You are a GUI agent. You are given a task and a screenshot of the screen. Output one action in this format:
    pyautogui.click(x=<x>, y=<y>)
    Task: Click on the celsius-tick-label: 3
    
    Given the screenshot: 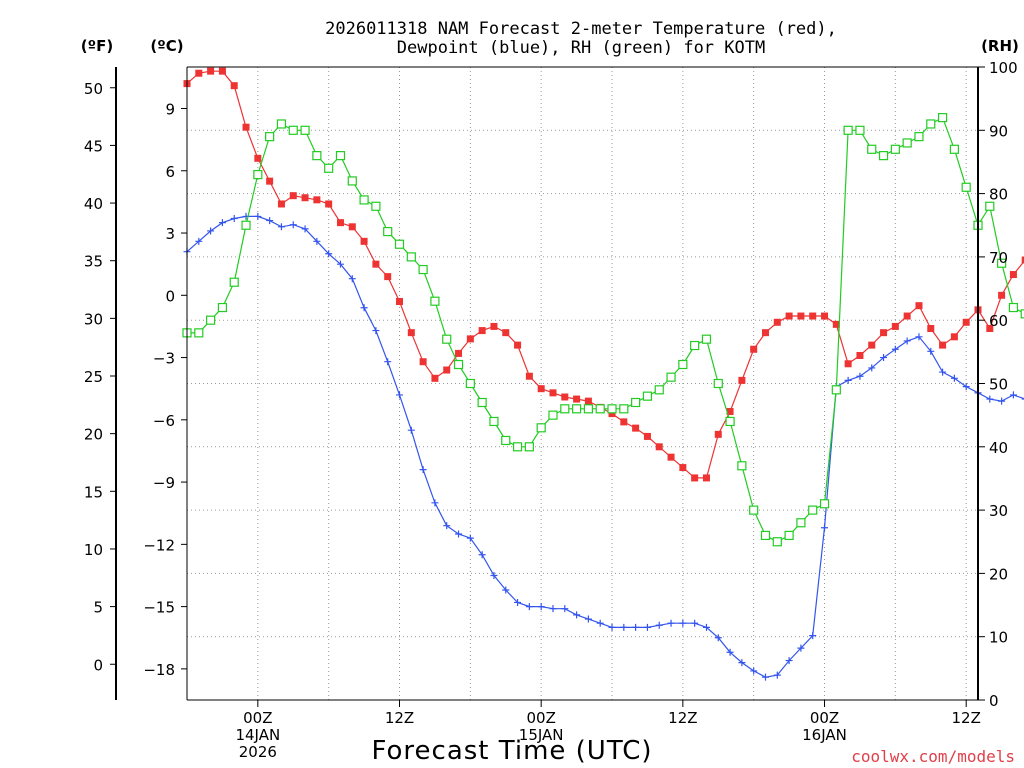 What is the action you would take?
    pyautogui.click(x=170, y=234)
    